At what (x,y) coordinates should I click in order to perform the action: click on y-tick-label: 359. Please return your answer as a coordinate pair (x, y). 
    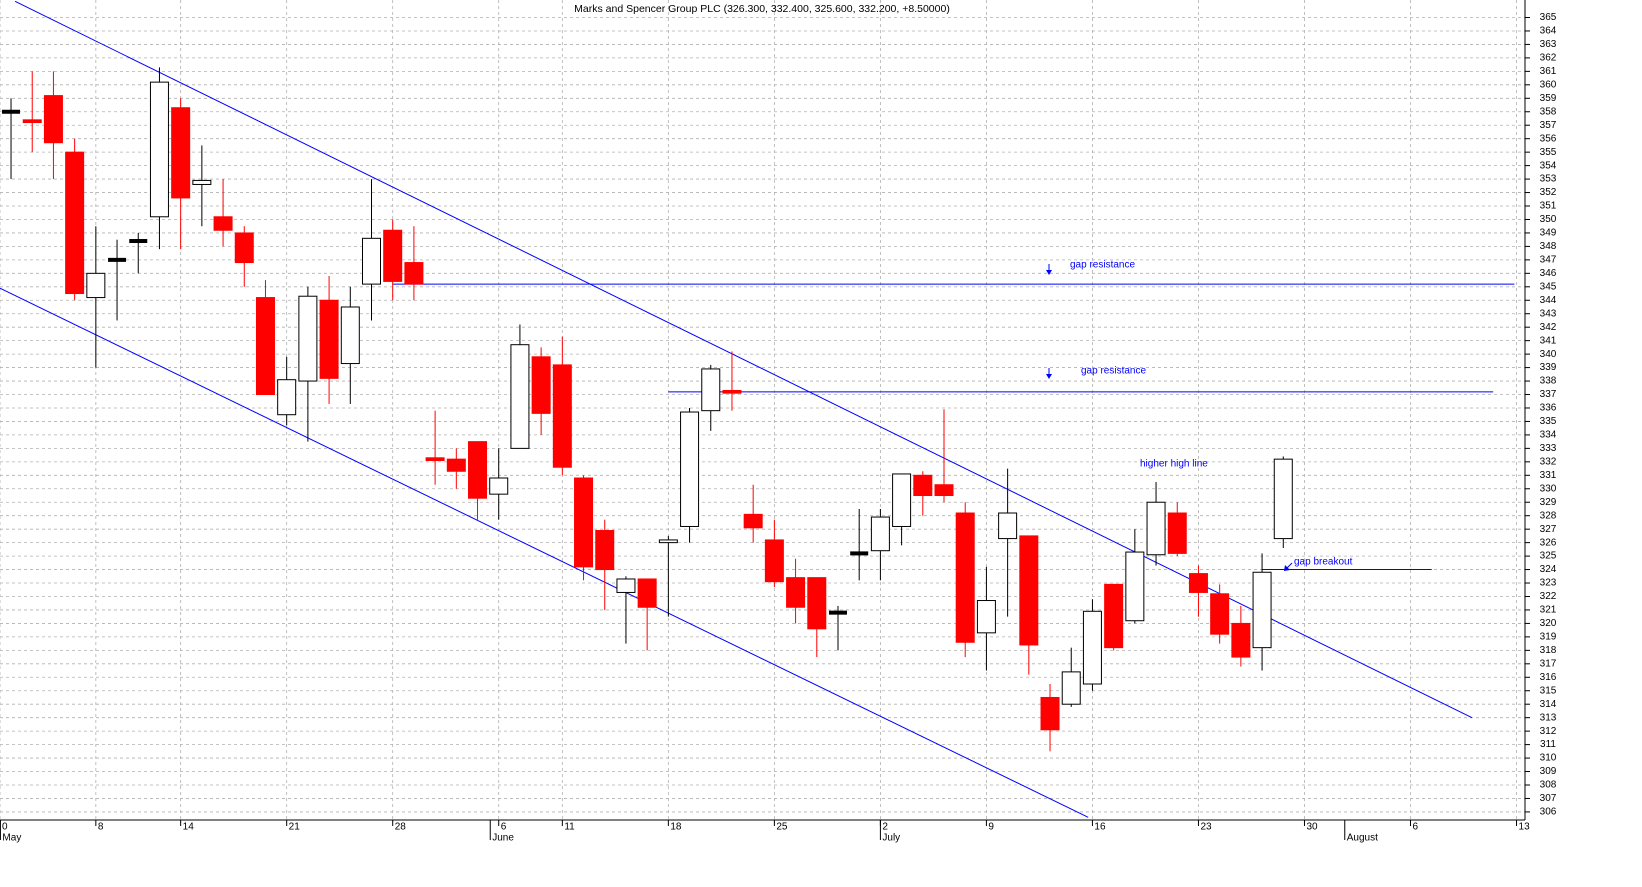
    Looking at the image, I should click on (1548, 98).